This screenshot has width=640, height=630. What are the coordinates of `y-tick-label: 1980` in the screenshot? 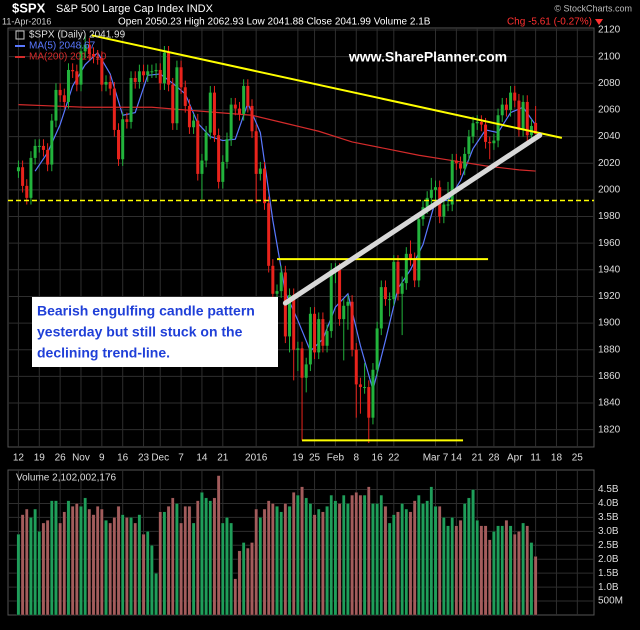 It's located at (609, 216).